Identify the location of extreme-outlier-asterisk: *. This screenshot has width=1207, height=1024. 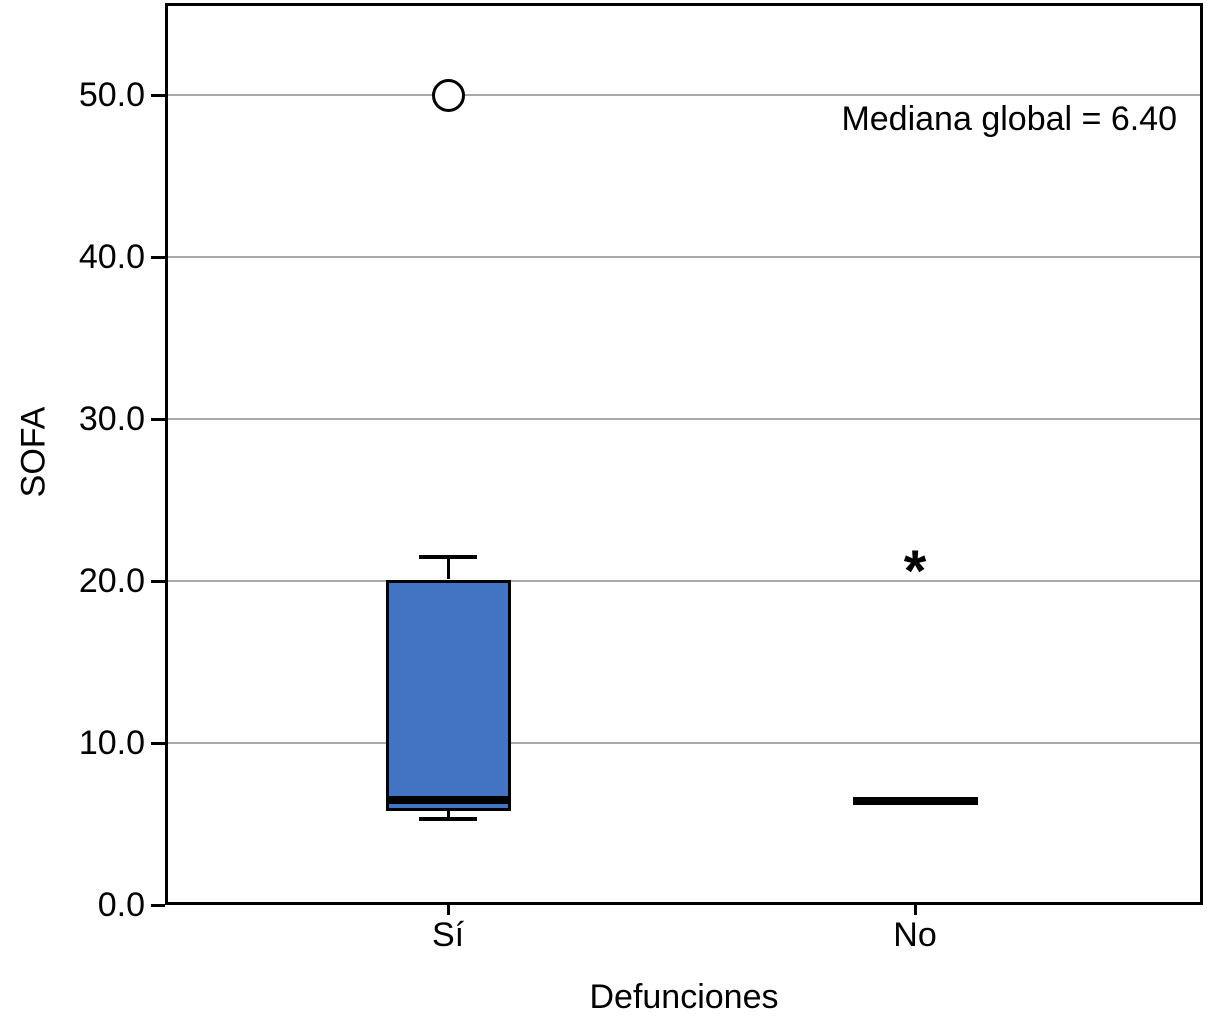
(915, 571).